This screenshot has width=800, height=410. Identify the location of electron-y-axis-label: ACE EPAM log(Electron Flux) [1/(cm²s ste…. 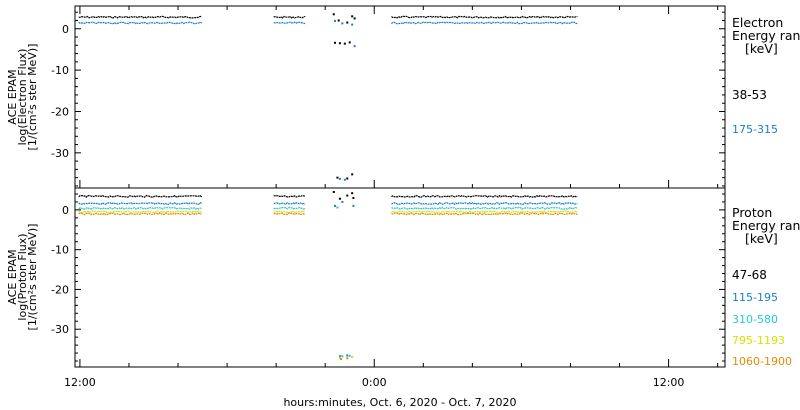
(22, 97).